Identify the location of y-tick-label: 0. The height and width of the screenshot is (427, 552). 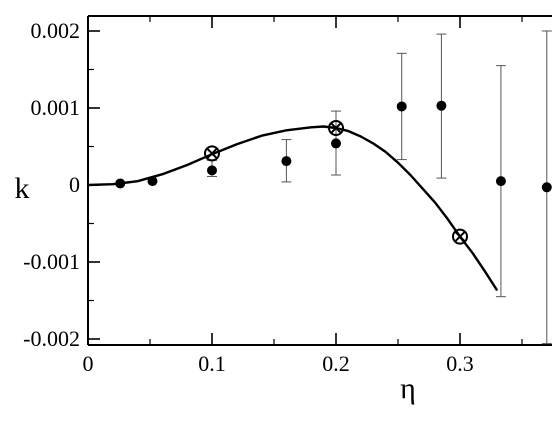
(74, 184).